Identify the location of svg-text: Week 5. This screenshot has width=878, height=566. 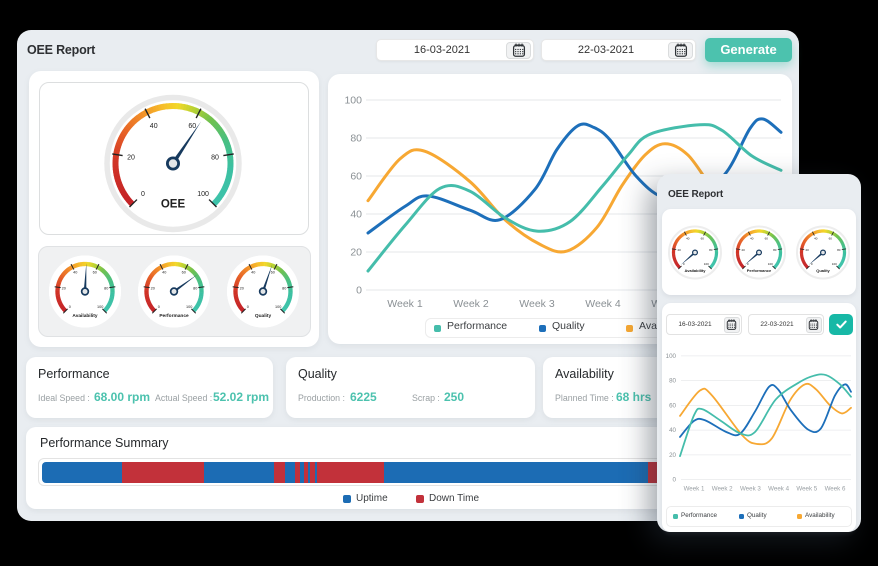
(806, 489).